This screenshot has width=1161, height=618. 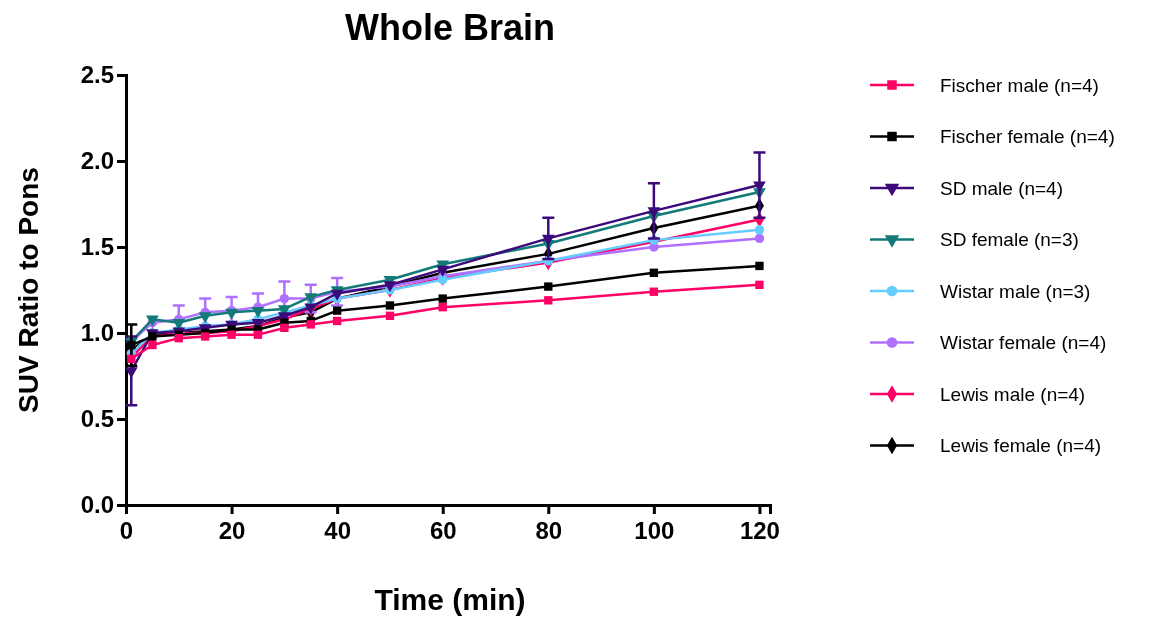 What do you see at coordinates (1021, 446) in the screenshot?
I see `legend-label: Lewis female (n=4)` at bounding box center [1021, 446].